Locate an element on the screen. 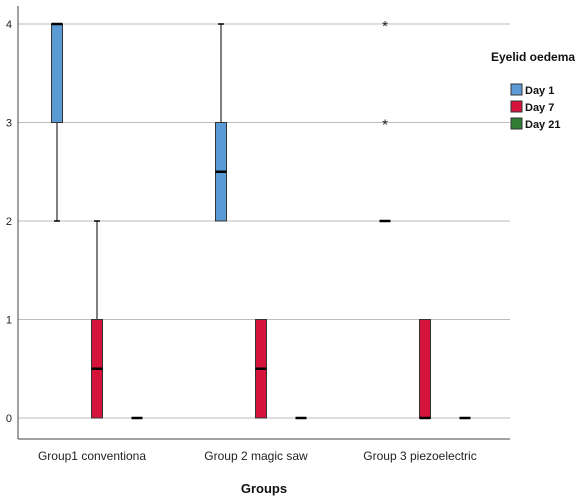  y-tick-label: 0 is located at coordinates (9, 419).